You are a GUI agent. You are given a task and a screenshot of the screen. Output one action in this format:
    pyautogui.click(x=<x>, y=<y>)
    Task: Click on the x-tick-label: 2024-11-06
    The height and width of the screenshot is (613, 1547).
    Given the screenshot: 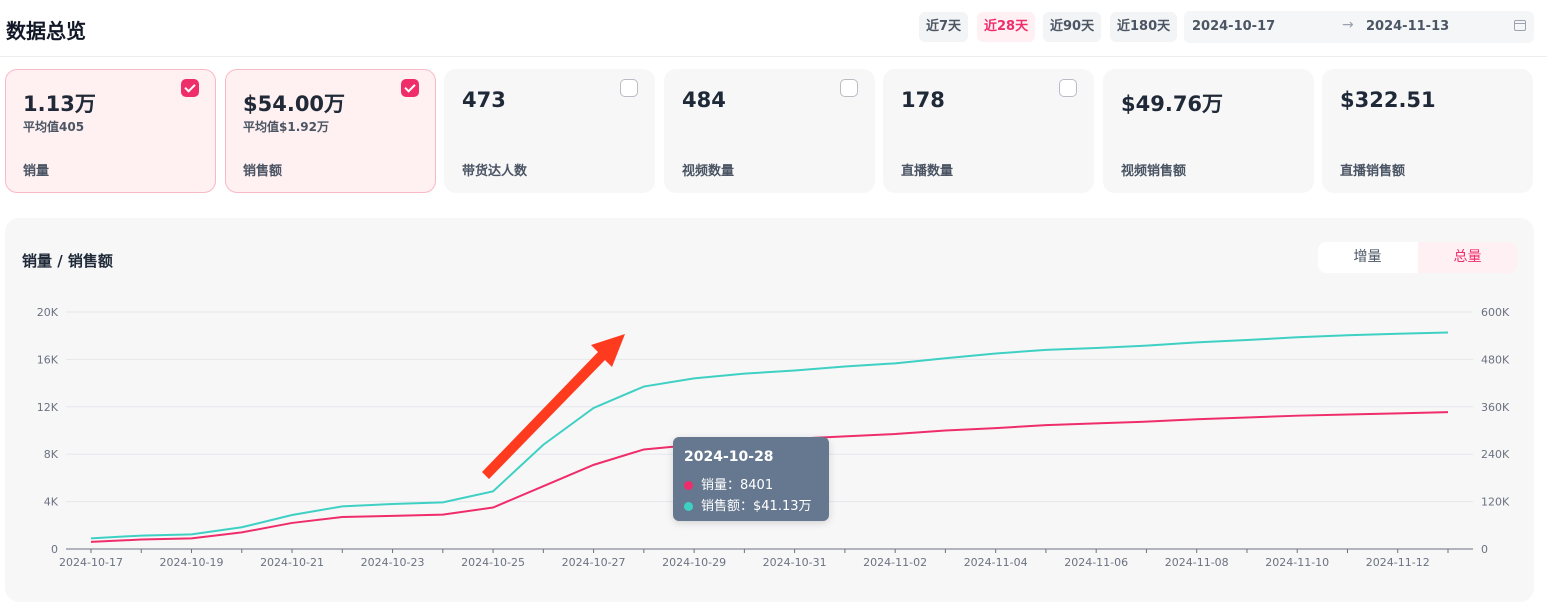 What is the action you would take?
    pyautogui.click(x=1096, y=562)
    